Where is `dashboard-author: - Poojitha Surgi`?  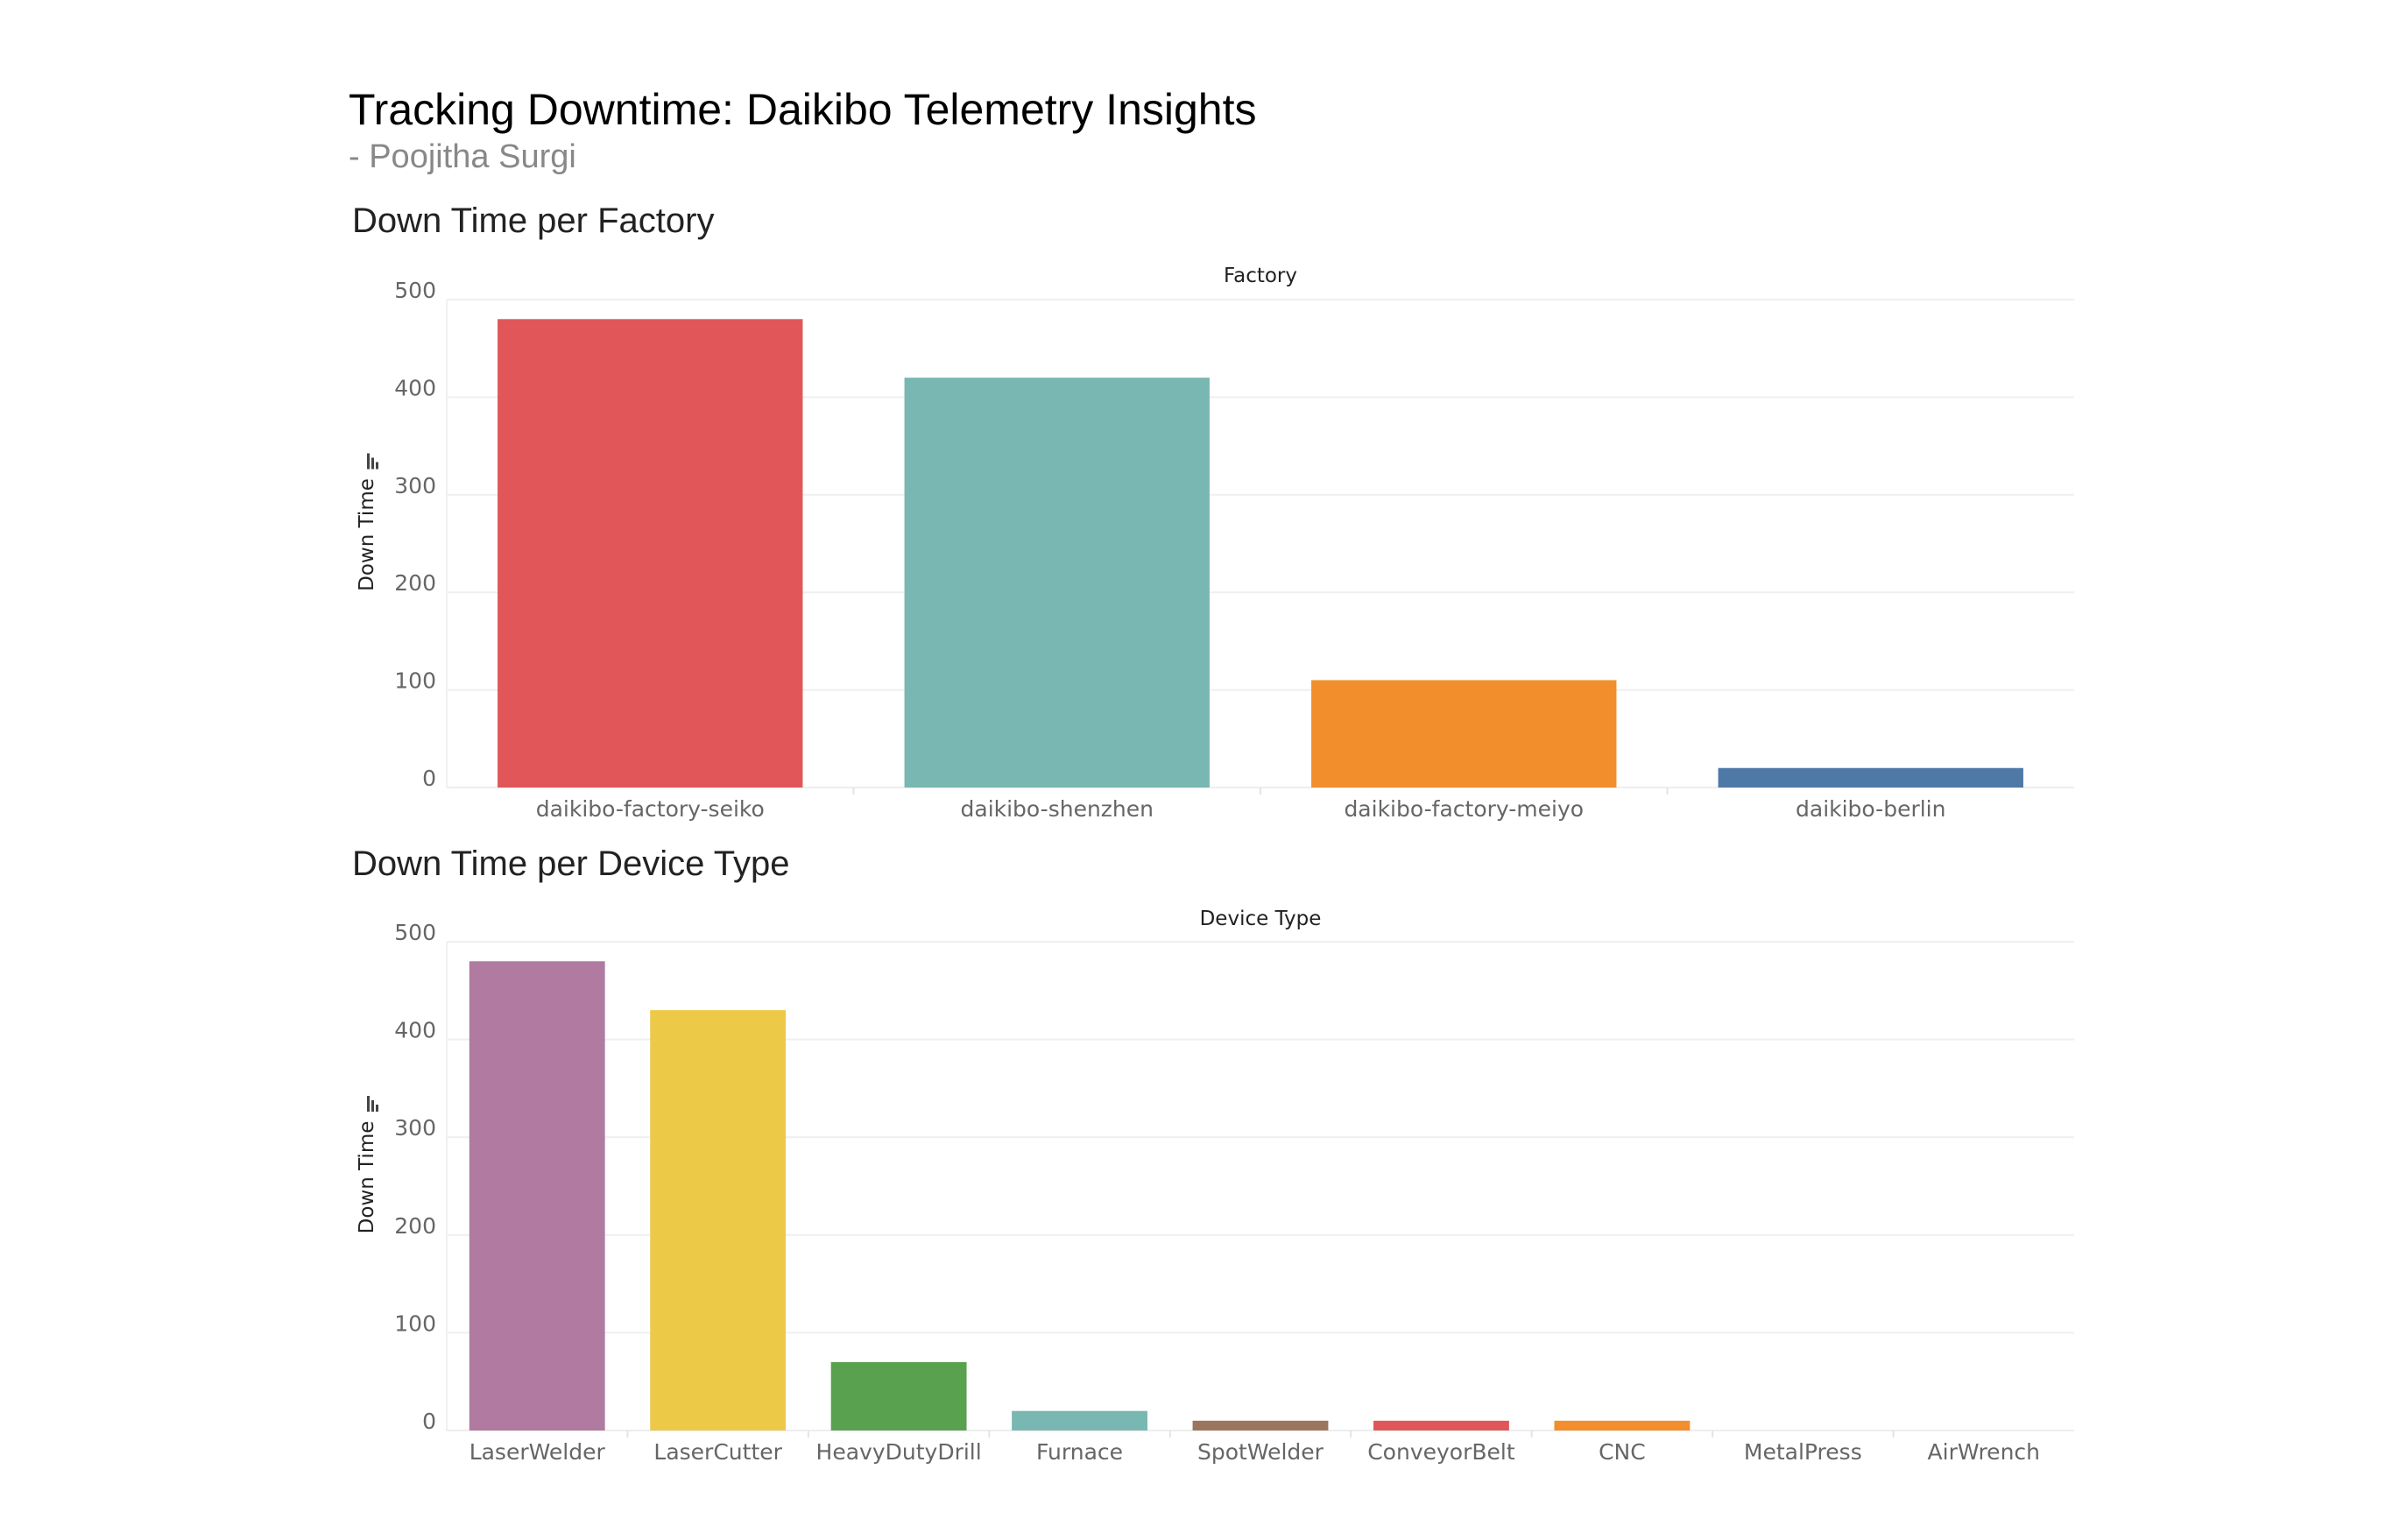
dashboard-author: - Poojitha Surgi is located at coordinates (462, 157).